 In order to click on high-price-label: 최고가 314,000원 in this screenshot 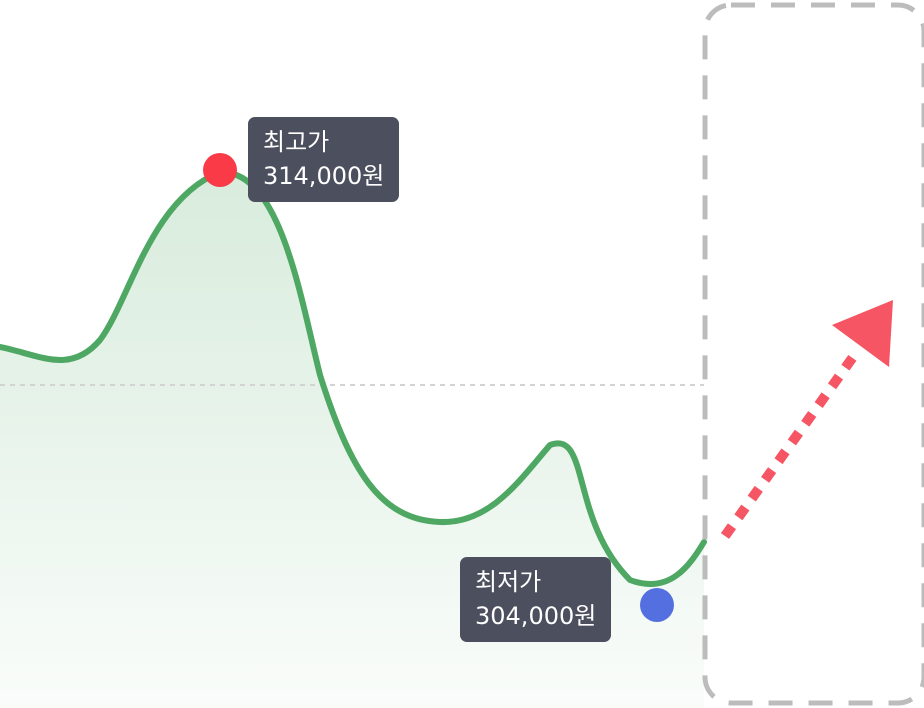, I will do `click(324, 159)`.